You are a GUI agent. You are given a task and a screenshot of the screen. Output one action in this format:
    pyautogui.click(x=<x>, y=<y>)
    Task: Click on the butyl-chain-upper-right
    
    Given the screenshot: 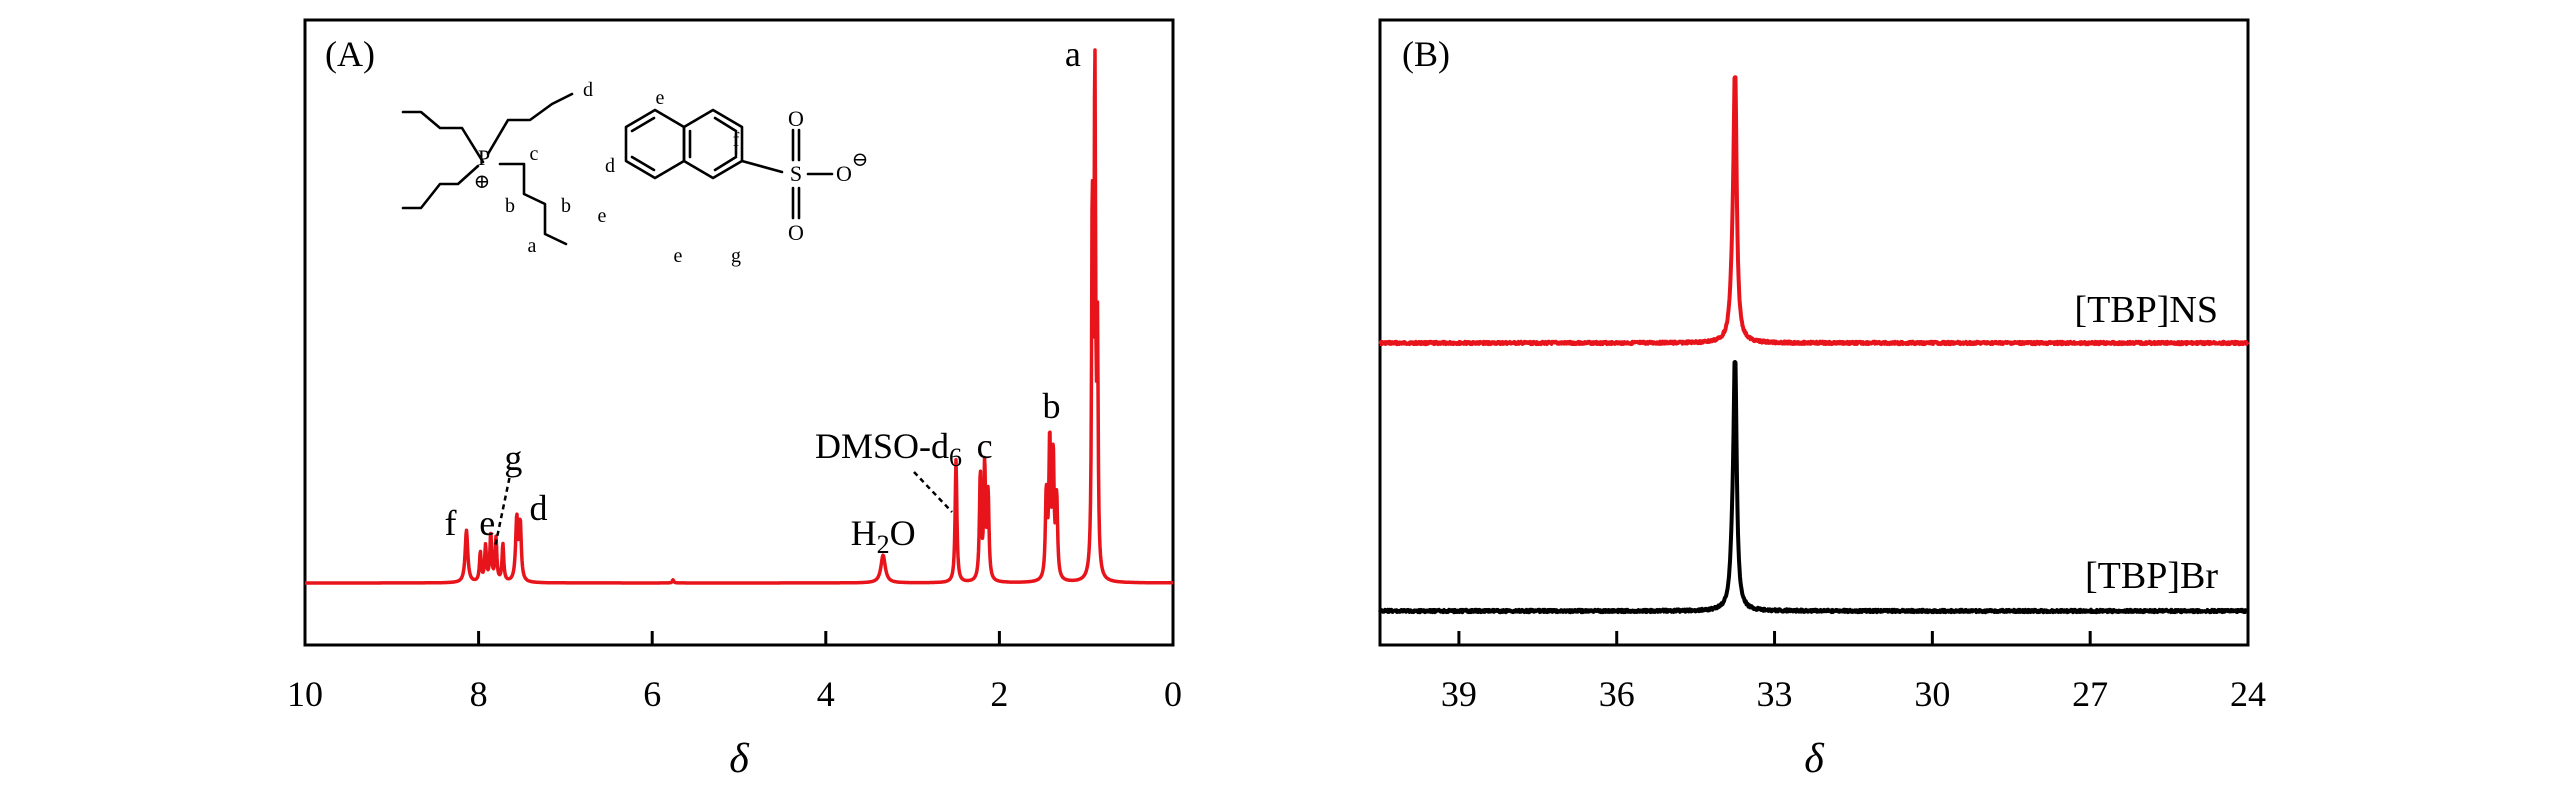 What is the action you would take?
    pyautogui.click(x=530, y=124)
    